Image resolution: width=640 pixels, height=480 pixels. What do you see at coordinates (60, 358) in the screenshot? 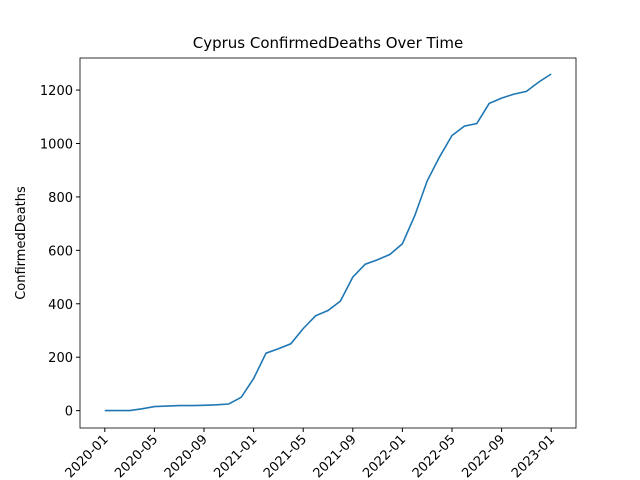
I see `y-tick-label: 200` at bounding box center [60, 358].